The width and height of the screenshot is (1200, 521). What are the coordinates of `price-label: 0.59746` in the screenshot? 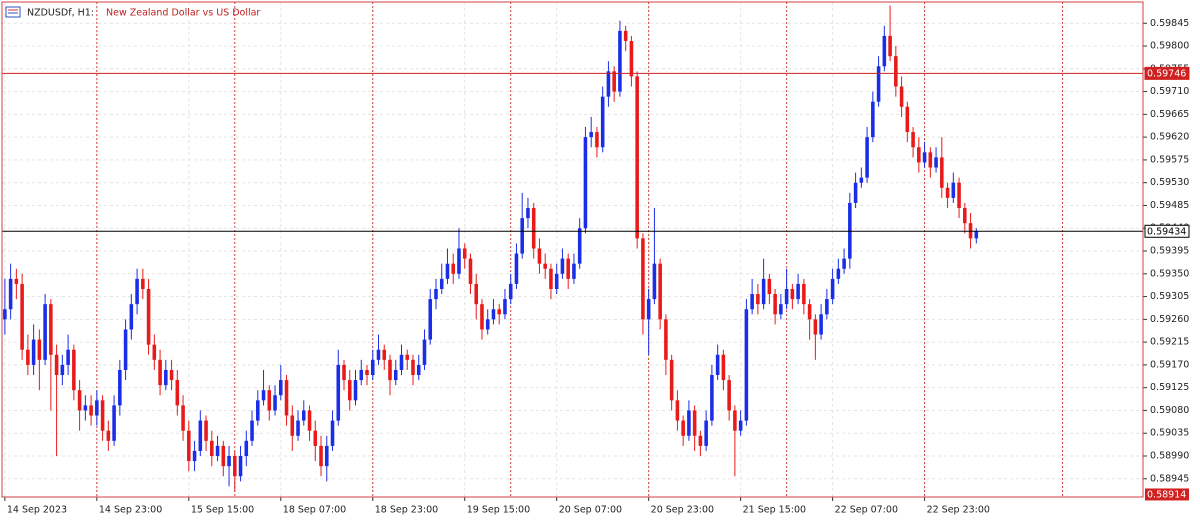 It's located at (1166, 73).